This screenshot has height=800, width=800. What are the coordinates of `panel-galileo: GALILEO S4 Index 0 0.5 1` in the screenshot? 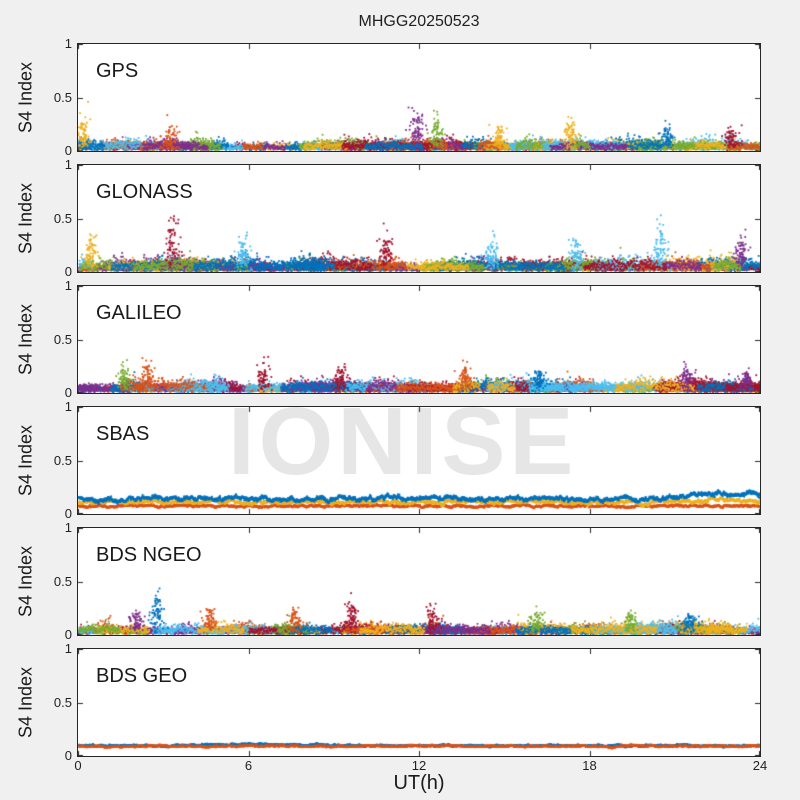 It's located at (388, 339).